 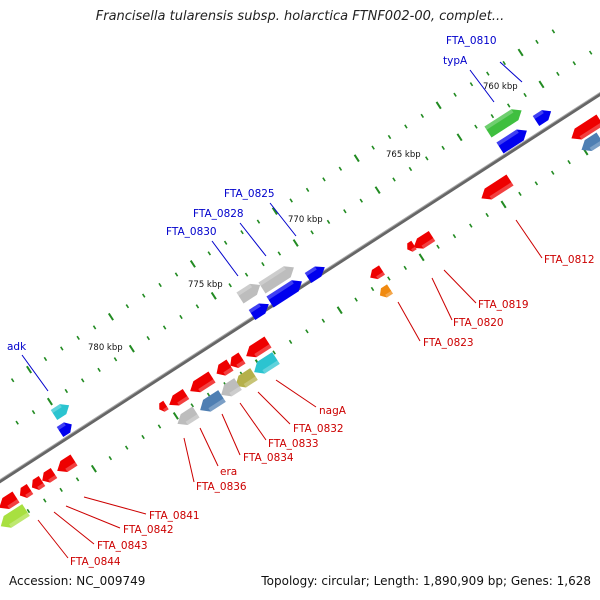 What do you see at coordinates (318, 429) in the screenshot?
I see `gene-label-FTA_0832: FTA_0832` at bounding box center [318, 429].